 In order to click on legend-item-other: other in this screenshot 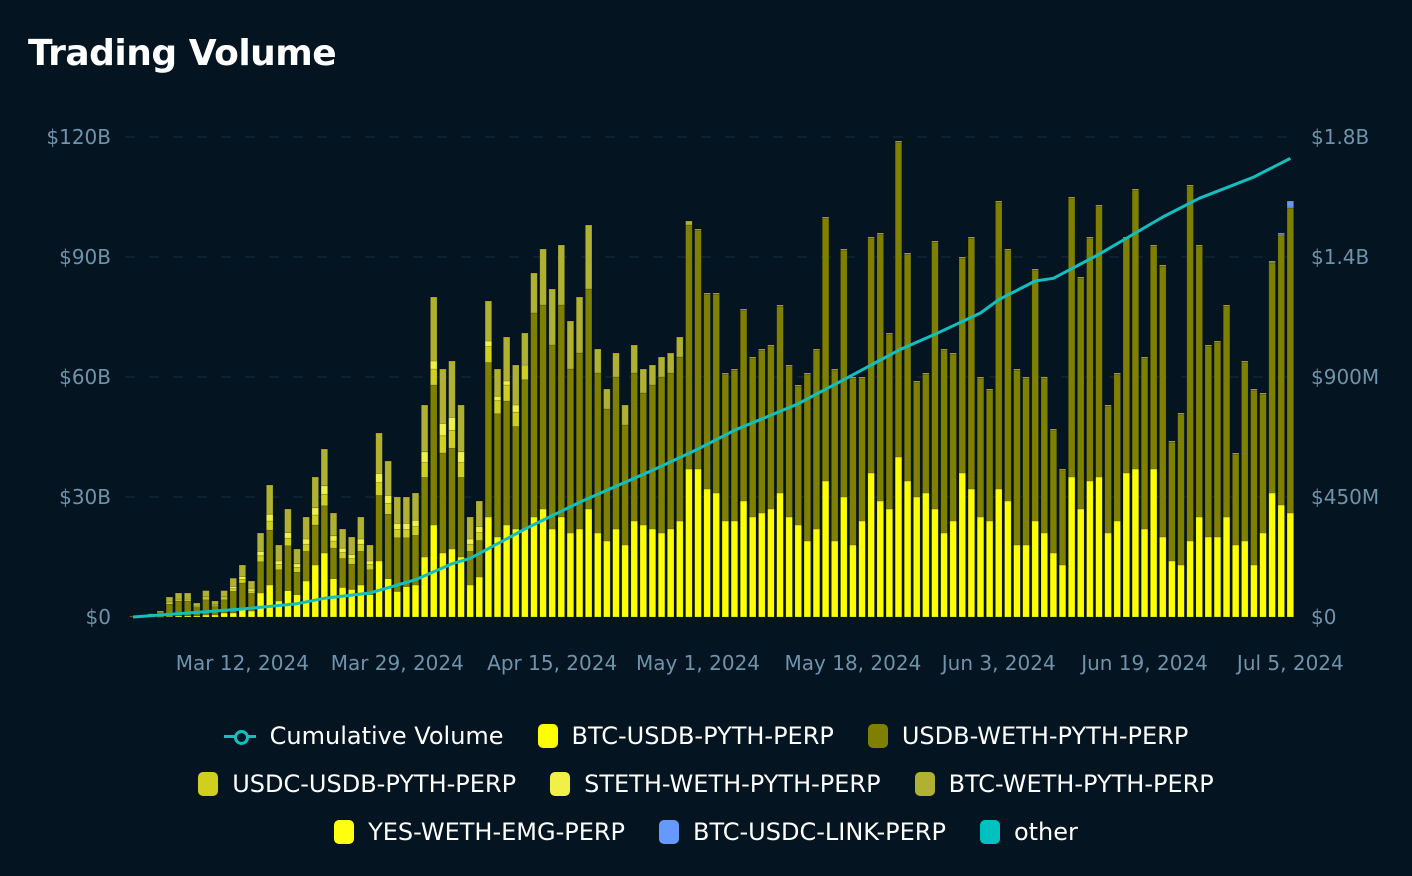, I will do `click(1028, 832)`.